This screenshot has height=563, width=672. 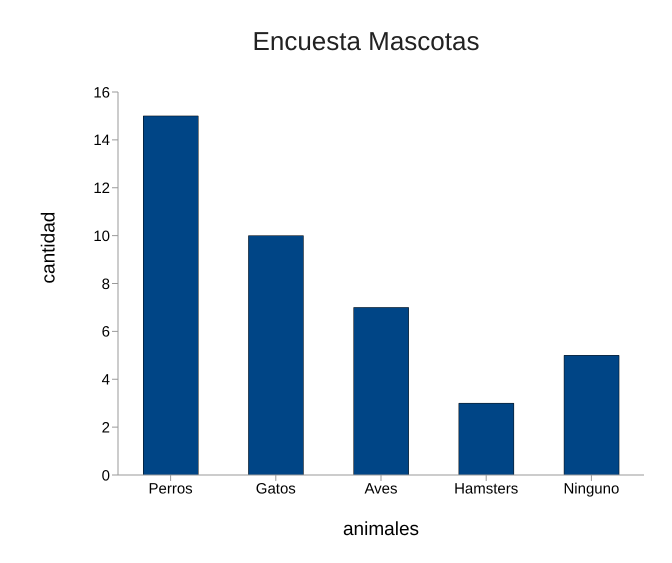 I want to click on y-axis-title: cantidad, so click(x=49, y=248).